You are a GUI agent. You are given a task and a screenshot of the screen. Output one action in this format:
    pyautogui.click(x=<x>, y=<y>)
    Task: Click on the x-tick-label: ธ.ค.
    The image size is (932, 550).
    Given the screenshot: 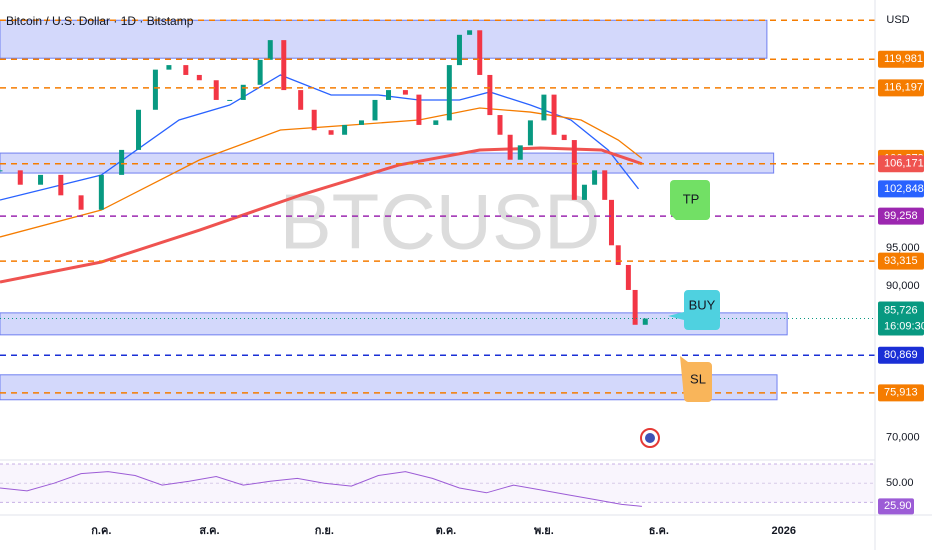 What is the action you would take?
    pyautogui.click(x=659, y=531)
    